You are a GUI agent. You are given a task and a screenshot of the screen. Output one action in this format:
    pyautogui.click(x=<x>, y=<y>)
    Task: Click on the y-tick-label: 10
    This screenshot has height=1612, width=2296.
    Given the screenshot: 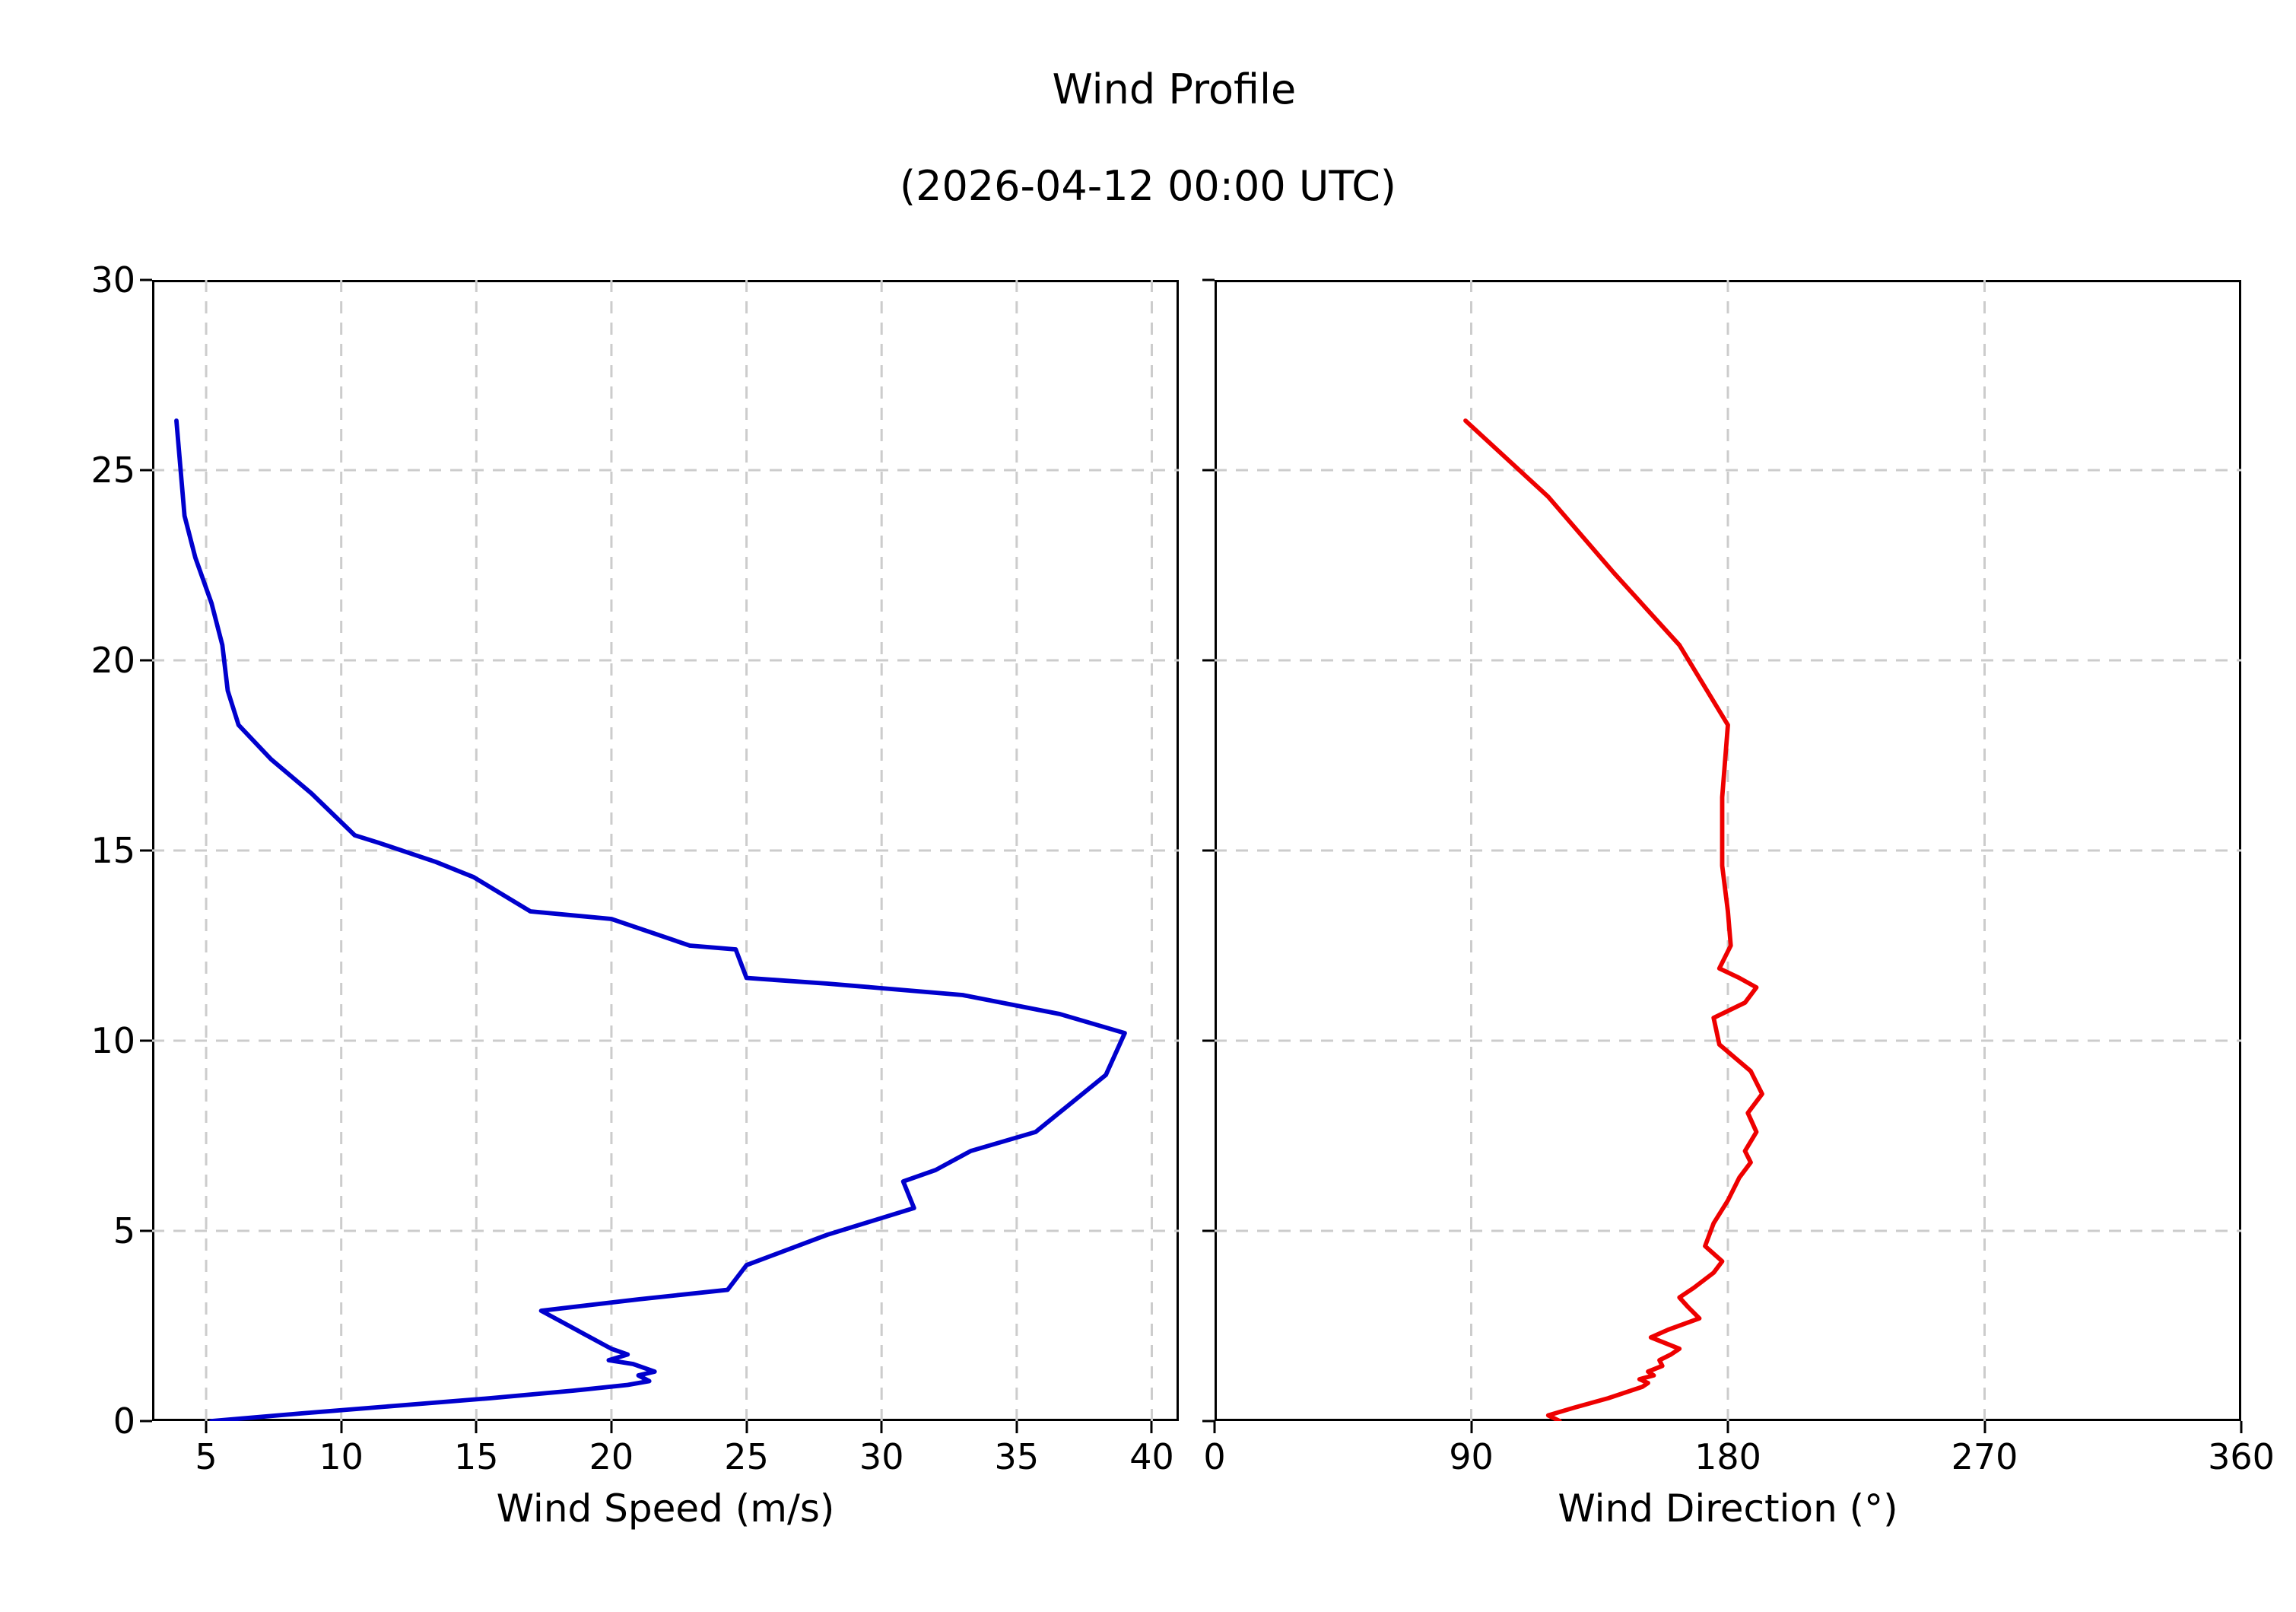 What is the action you would take?
    pyautogui.click(x=113, y=1040)
    